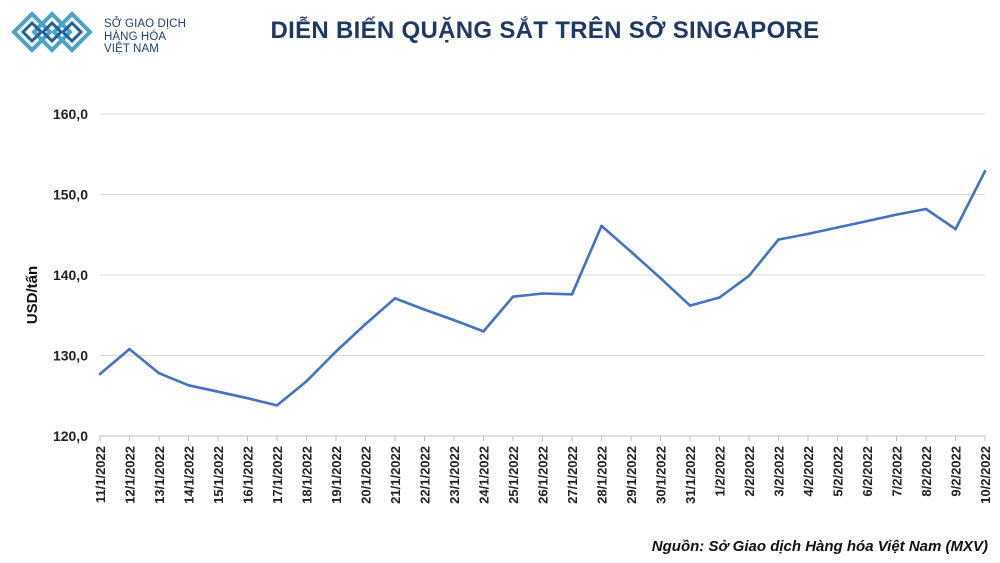 The width and height of the screenshot is (1000, 563). What do you see at coordinates (159, 475) in the screenshot?
I see `x-tick-label: 13/1/2022` at bounding box center [159, 475].